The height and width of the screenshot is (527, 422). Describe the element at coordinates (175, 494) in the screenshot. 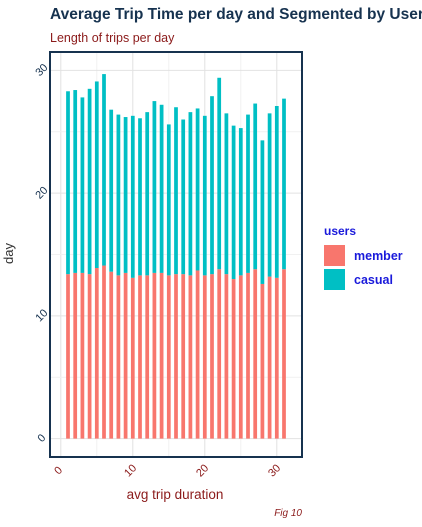

I see `x-axis-label: avg trip duration` at that location.